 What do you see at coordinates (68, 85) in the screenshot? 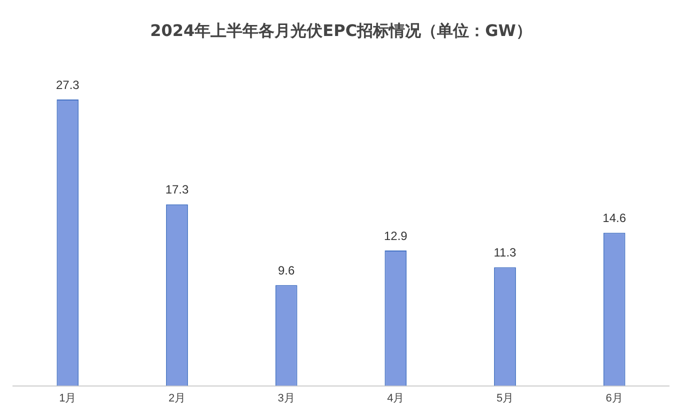
I see `data-label: 27.3` at bounding box center [68, 85].